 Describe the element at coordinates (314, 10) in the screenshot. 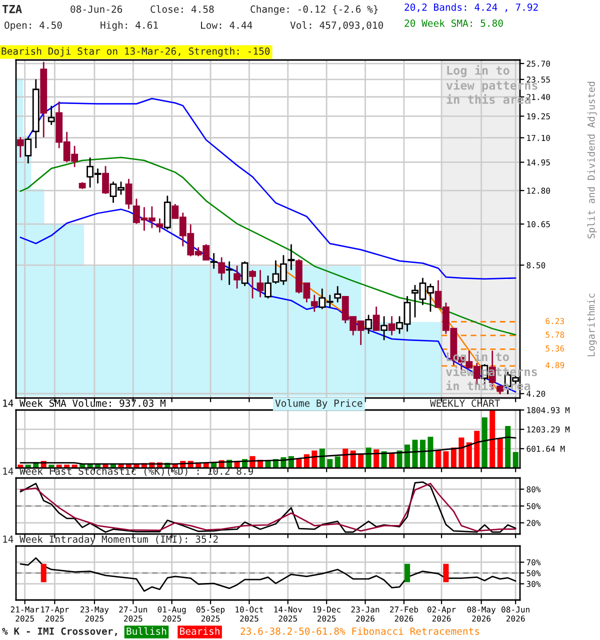

I see `text: Change: -0.12 {-2.6 %}` at that location.